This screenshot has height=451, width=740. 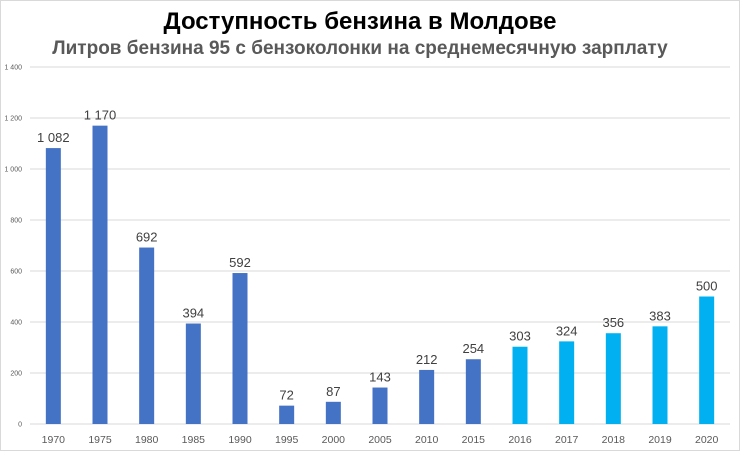 I want to click on x-tick-label: 2018, so click(x=614, y=440).